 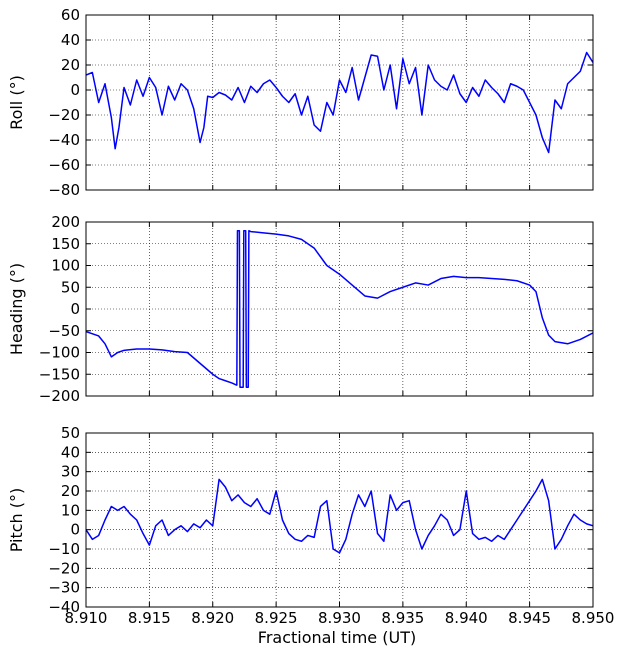 I want to click on pitch-ytick-label: −10, so click(x=64, y=549).